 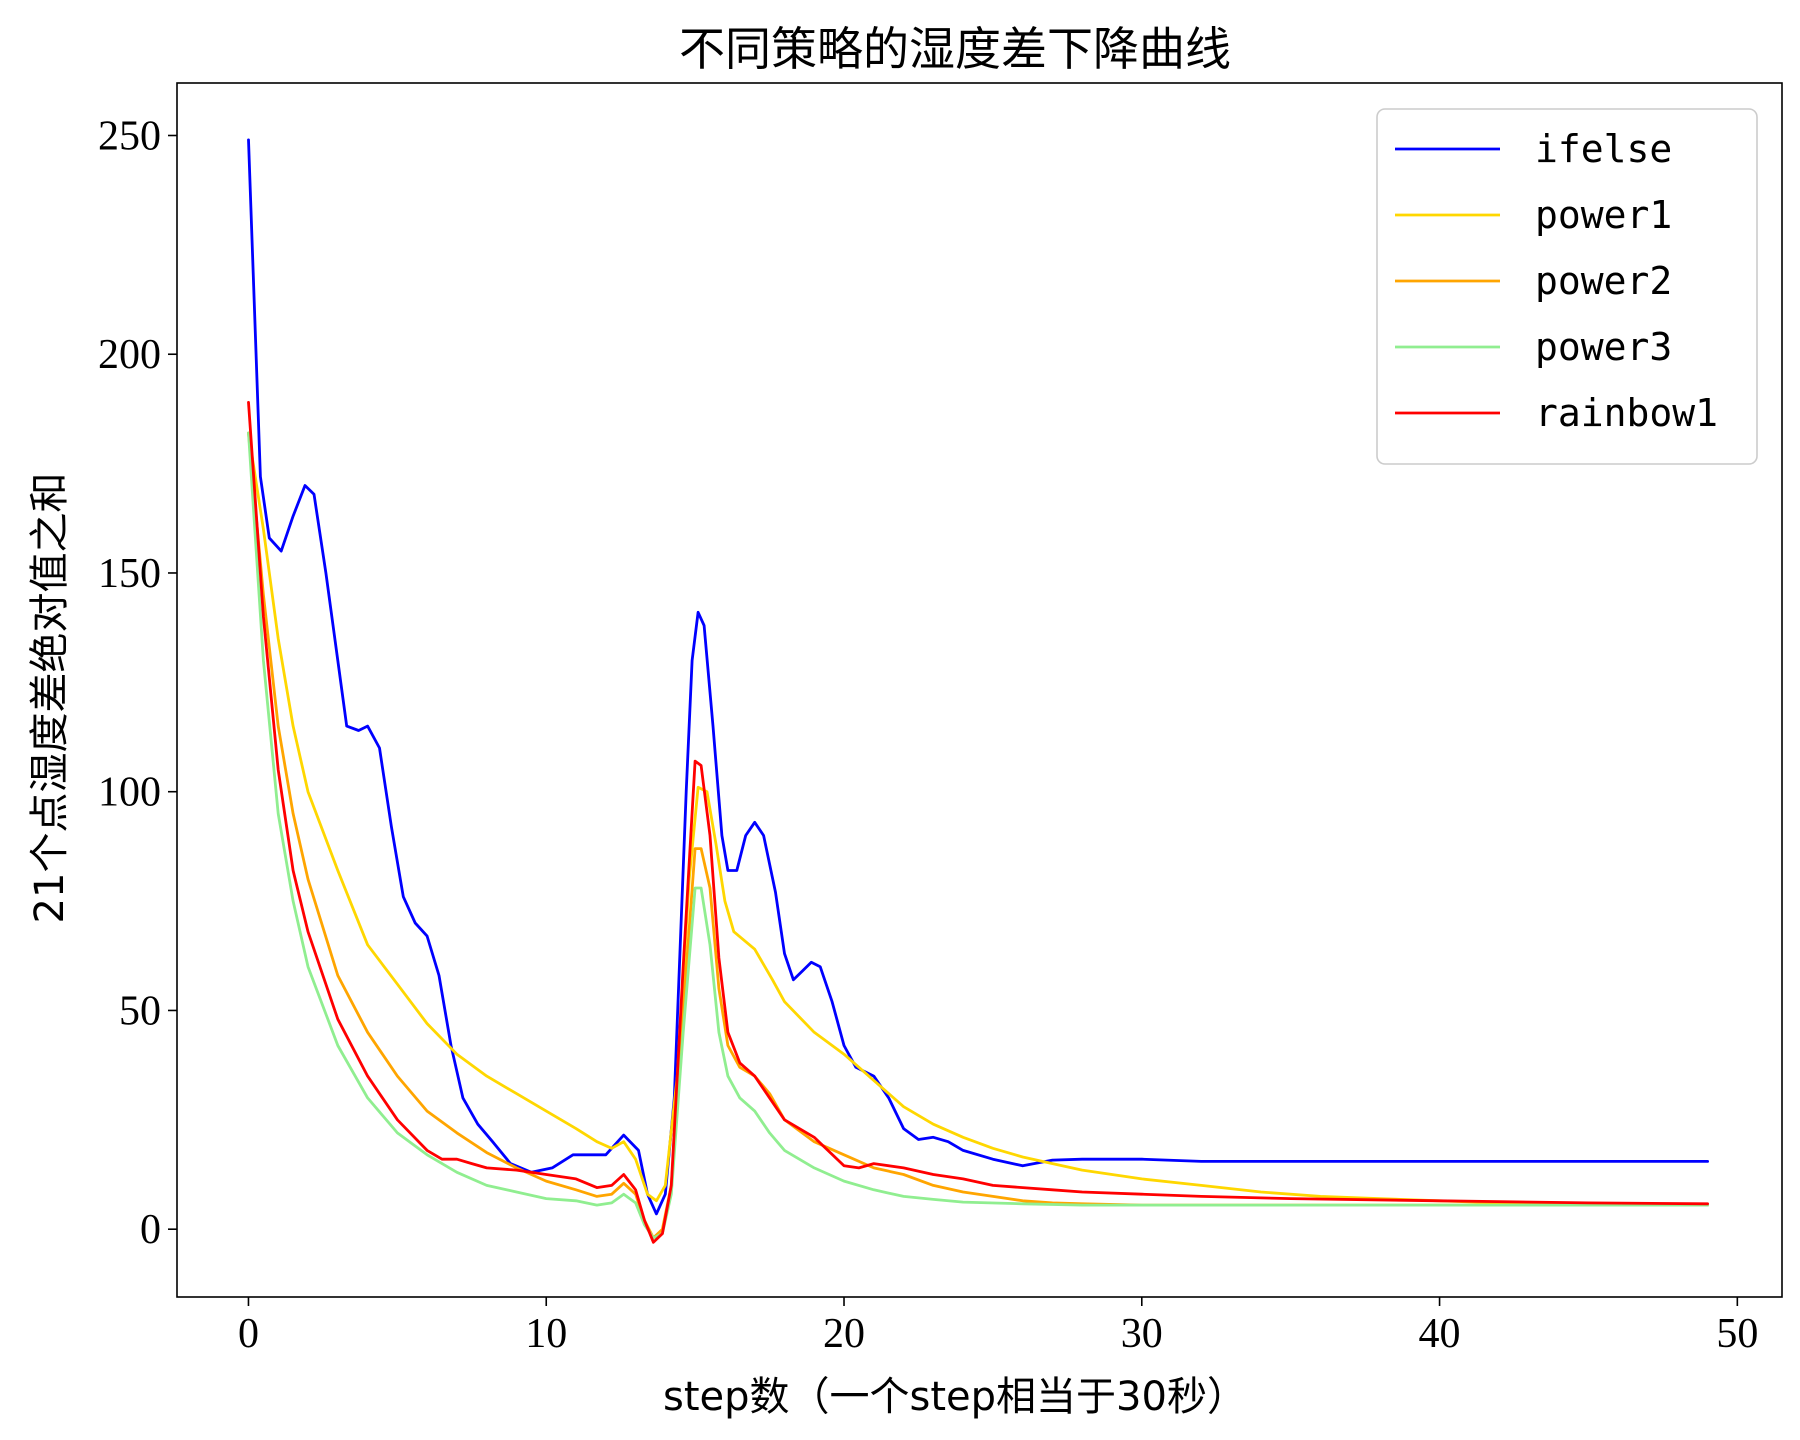 I want to click on y-tick-label: 0, so click(x=150, y=1230).